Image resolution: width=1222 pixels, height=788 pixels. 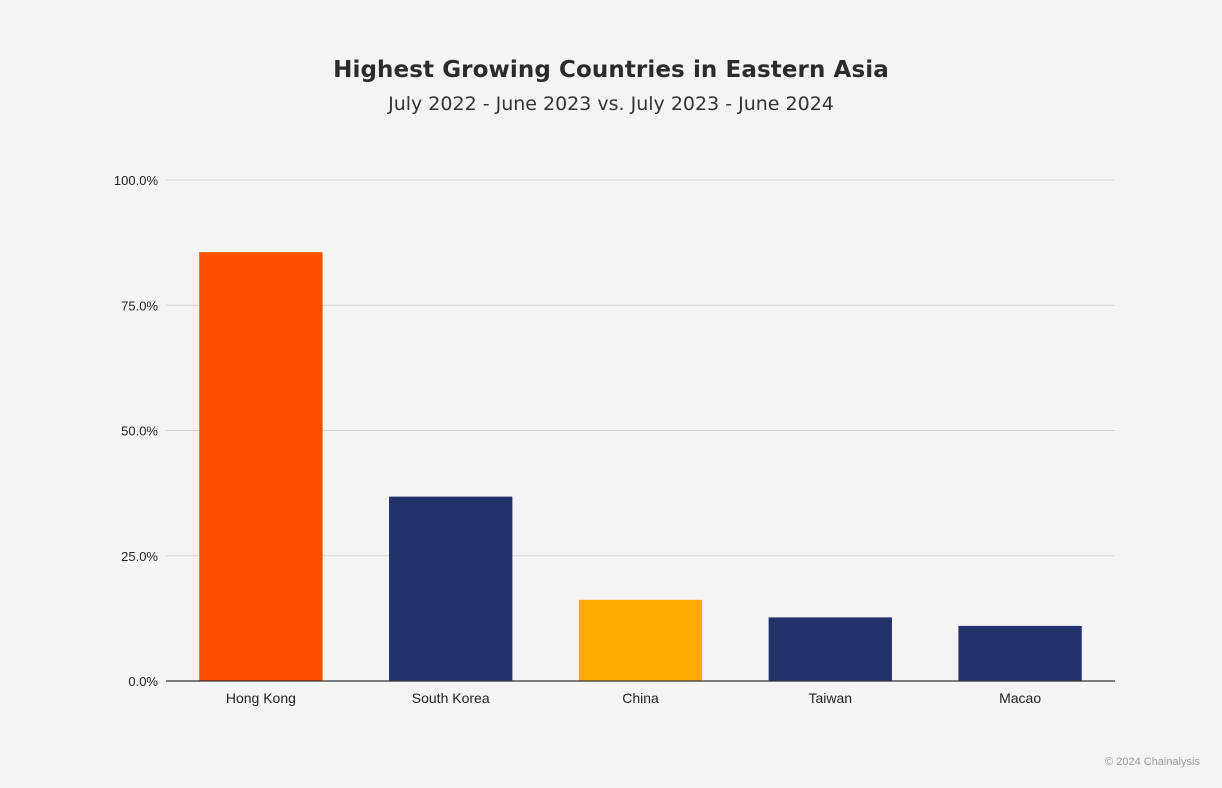 I want to click on x-tick-label: Macao, so click(x=1020, y=698).